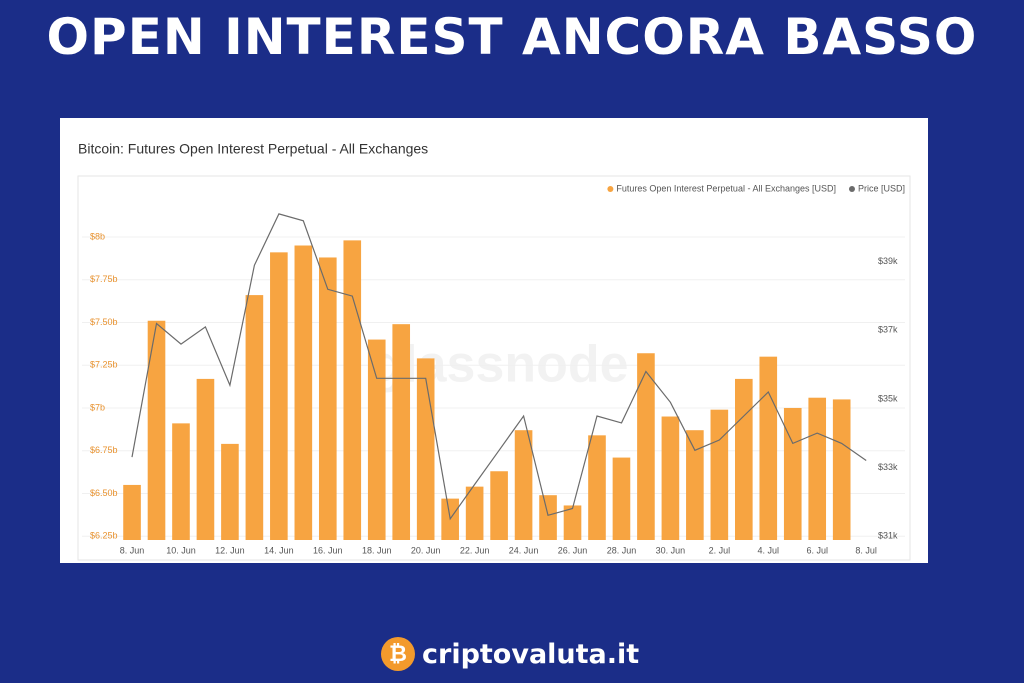  Describe the element at coordinates (769, 550) in the screenshot. I see `x-tick-label: 4. Jul` at that location.